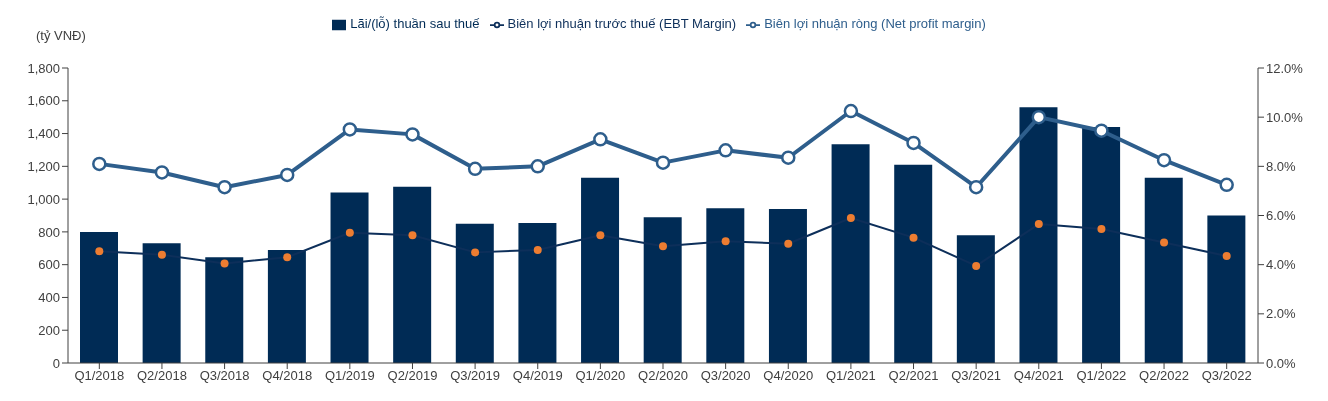 The width and height of the screenshot is (1328, 401). Describe the element at coordinates (412, 376) in the screenshot. I see `x-tick-label: Q2/2019` at that location.